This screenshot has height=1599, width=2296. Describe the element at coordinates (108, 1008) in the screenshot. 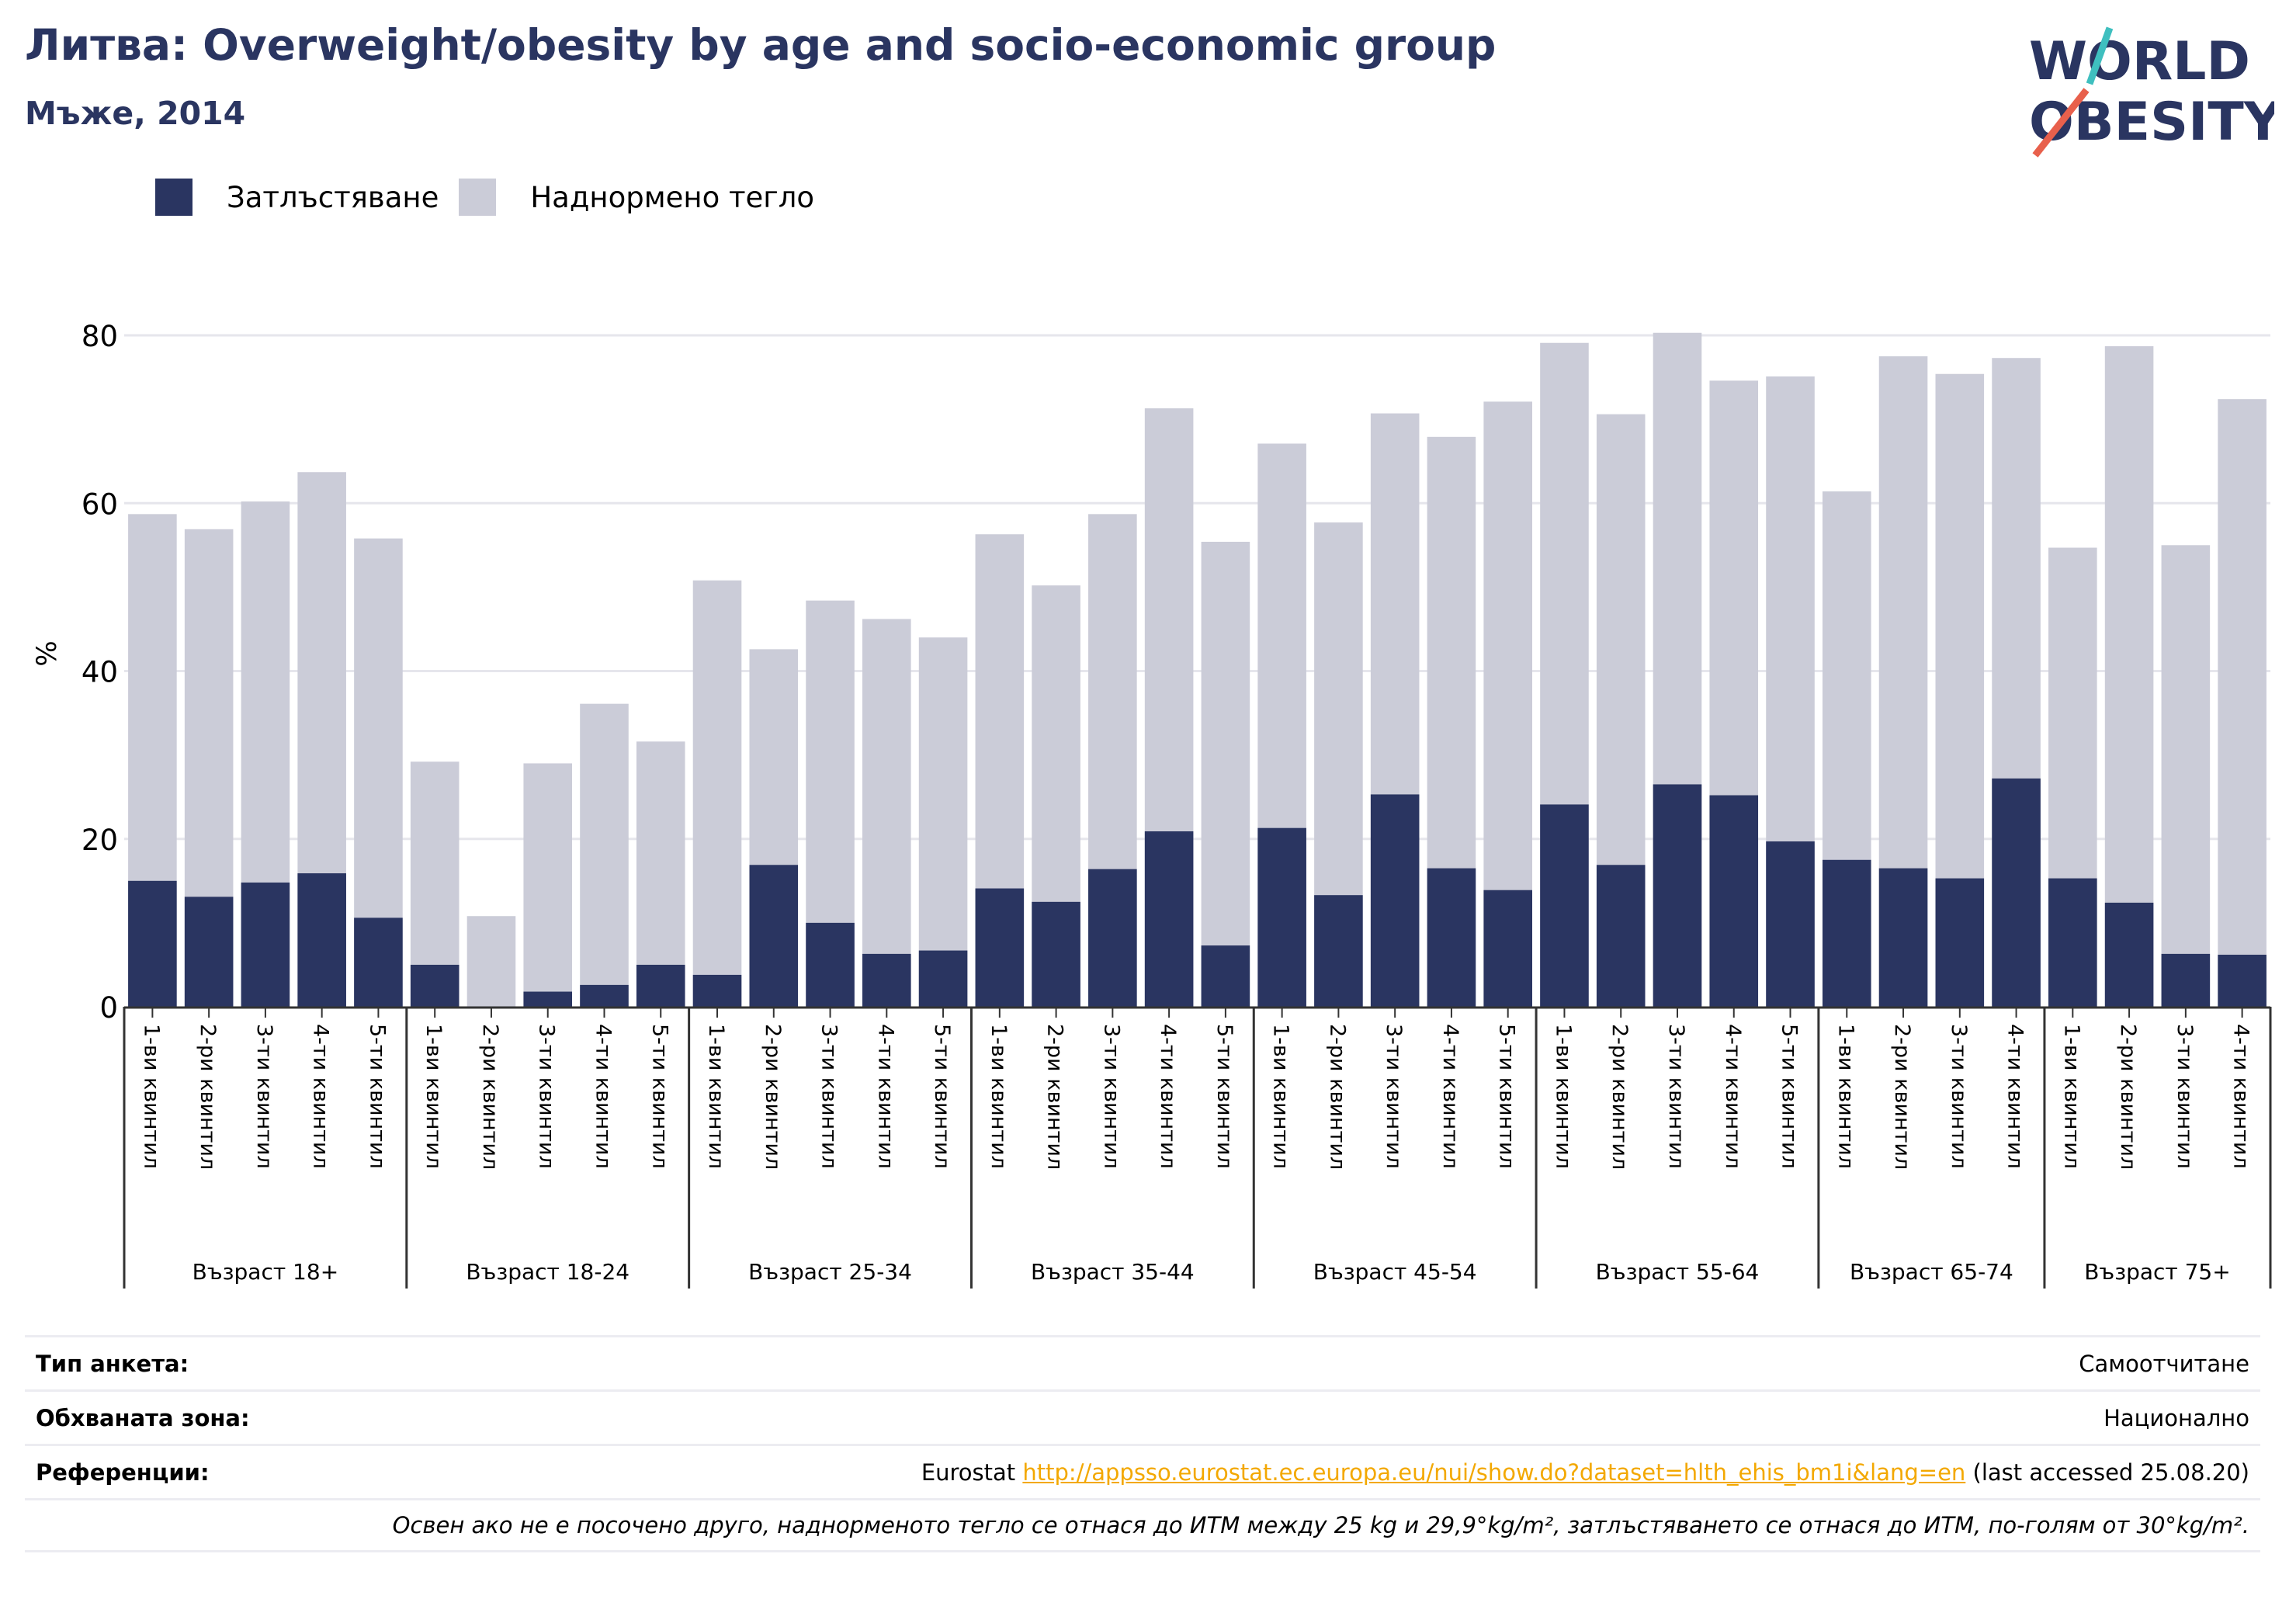

I see `y-tick-label: 0` at that location.